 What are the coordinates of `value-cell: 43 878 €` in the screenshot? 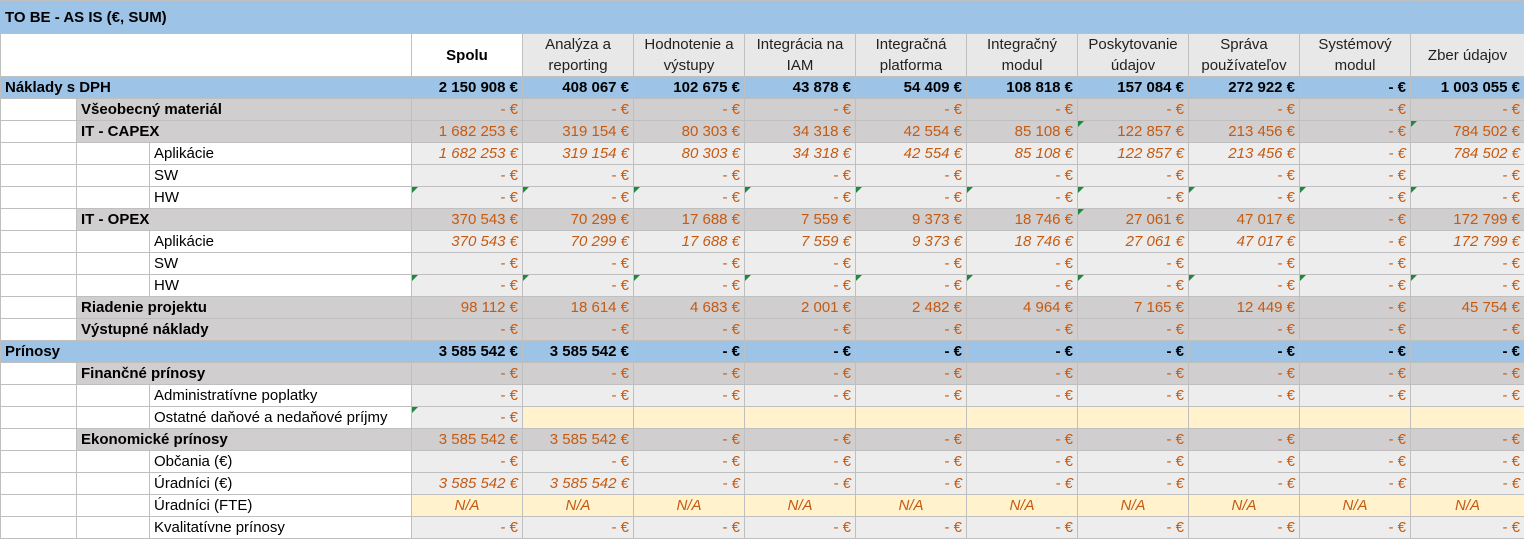 It's located at (800, 87).